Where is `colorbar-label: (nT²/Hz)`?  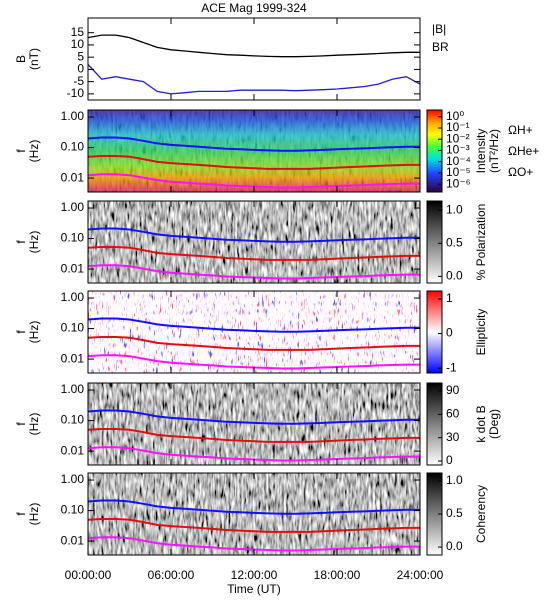 colorbar-label: (nT²/Hz) is located at coordinates (494, 151).